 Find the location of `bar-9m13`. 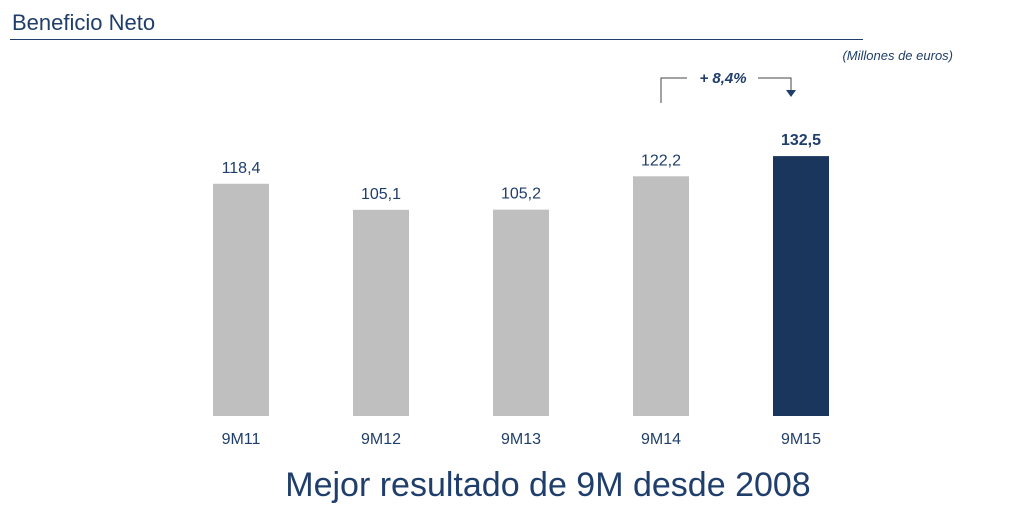

bar-9m13 is located at coordinates (521, 312).